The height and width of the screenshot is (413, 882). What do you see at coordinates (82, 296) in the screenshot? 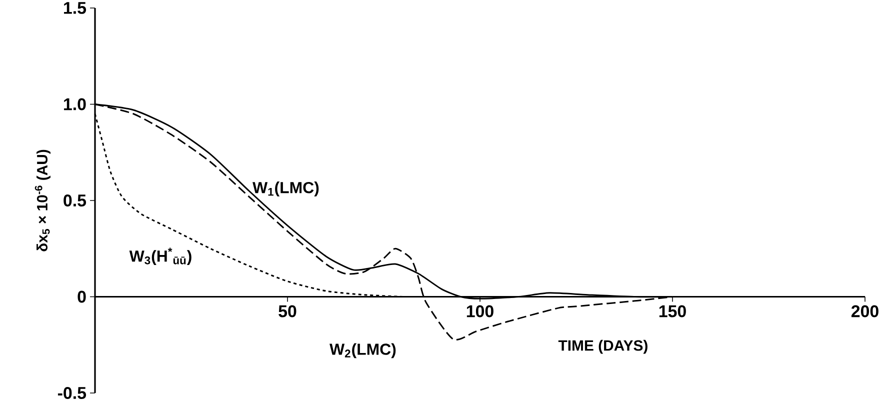
I see `y-tick-label: 0` at bounding box center [82, 296].